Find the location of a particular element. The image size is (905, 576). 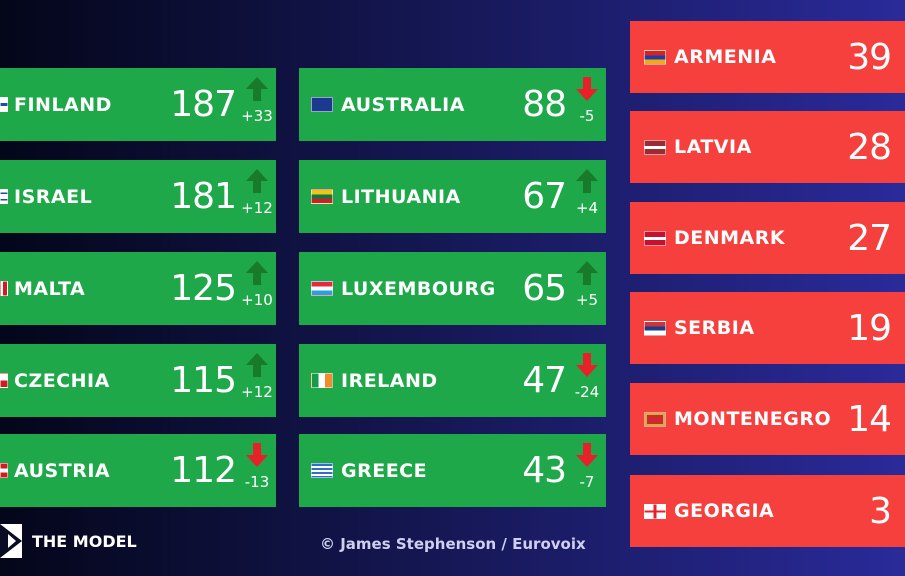

ireland-flag-icon is located at coordinates (322, 380).